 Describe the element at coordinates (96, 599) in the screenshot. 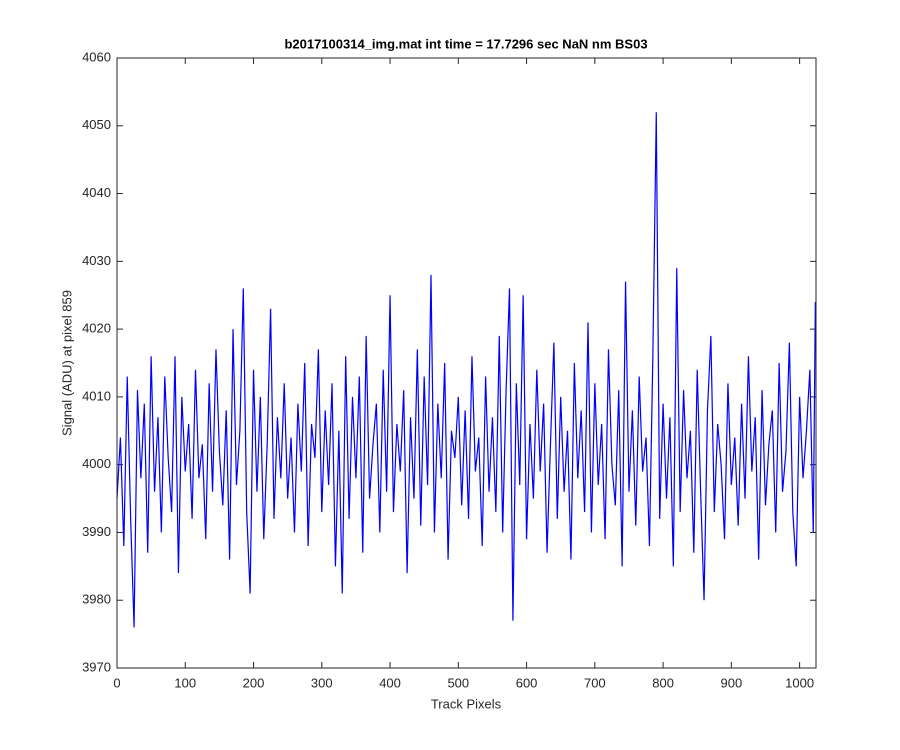

I see `y-tick-label: 3980` at that location.